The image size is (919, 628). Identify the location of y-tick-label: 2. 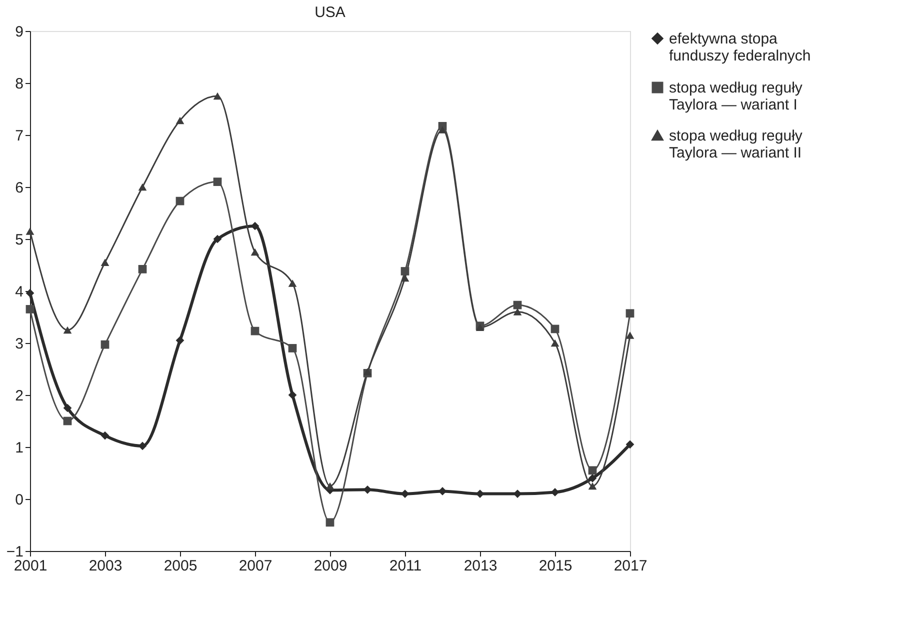
(19, 396).